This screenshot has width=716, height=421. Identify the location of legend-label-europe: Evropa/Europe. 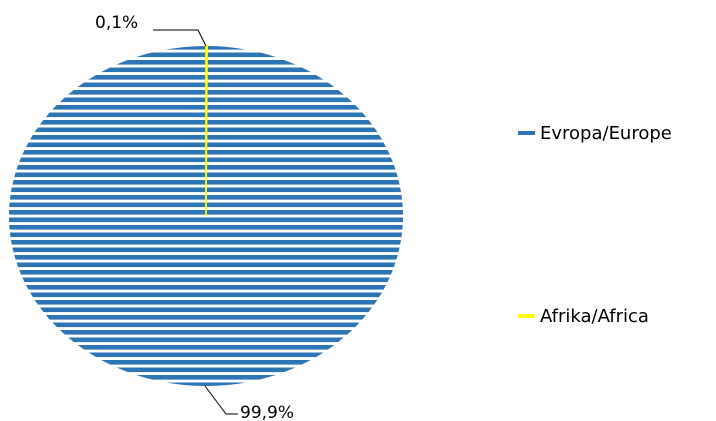
(606, 133).